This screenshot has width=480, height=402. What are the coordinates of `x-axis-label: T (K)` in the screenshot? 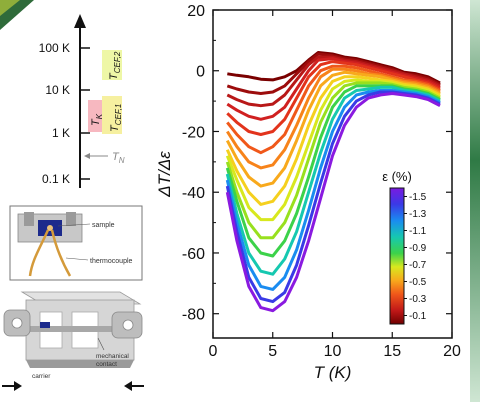 It's located at (333, 372).